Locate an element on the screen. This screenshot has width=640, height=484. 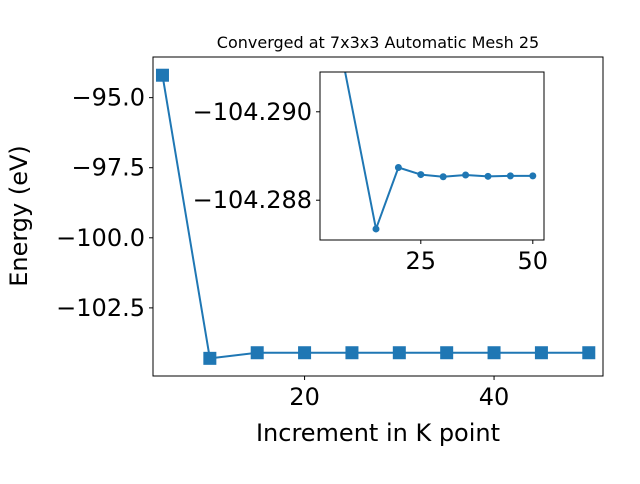
inset-series is located at coordinates (440, 152).